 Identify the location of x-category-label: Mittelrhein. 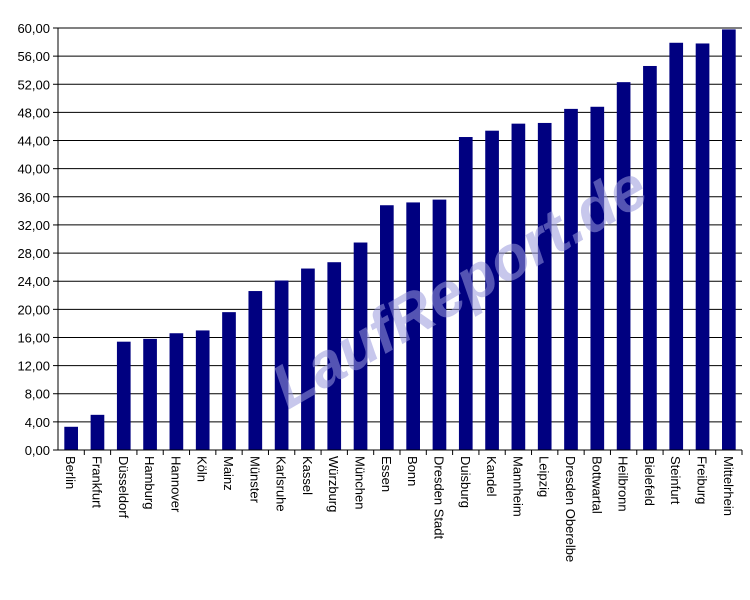
(728, 486).